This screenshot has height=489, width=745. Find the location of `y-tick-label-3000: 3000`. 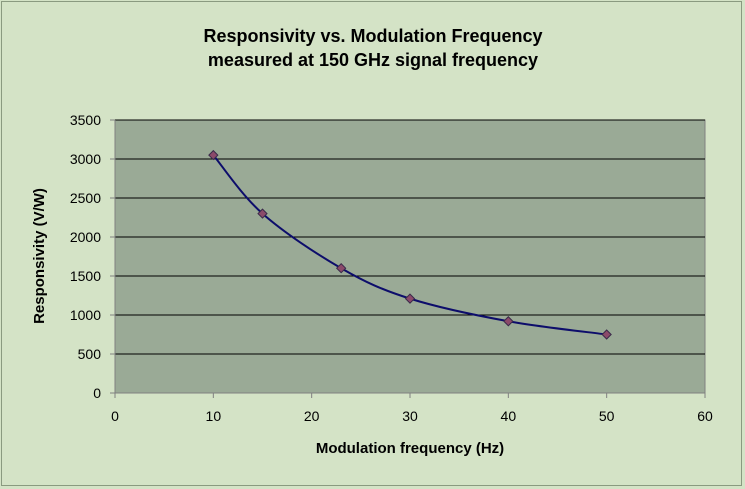

y-tick-label-3000: 3000 is located at coordinates (85, 159).